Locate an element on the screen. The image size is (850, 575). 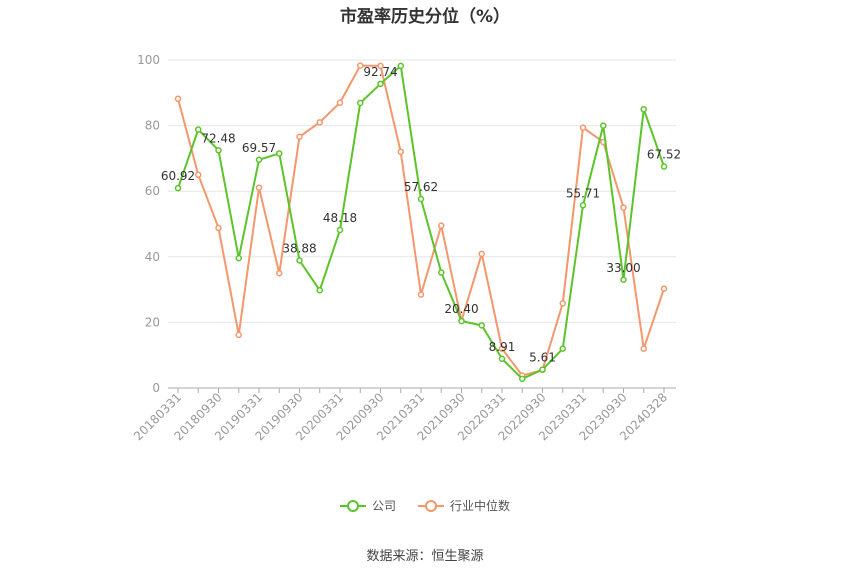
data-label: 92.74 is located at coordinates (380, 72).